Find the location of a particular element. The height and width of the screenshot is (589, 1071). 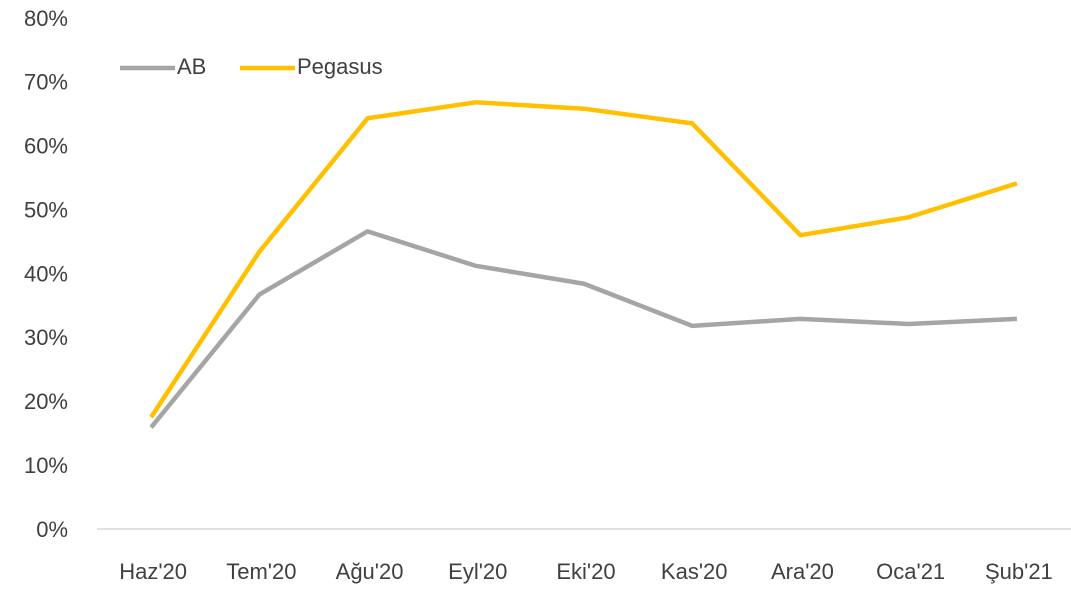

y-tick-label: 40% is located at coordinates (46, 273).